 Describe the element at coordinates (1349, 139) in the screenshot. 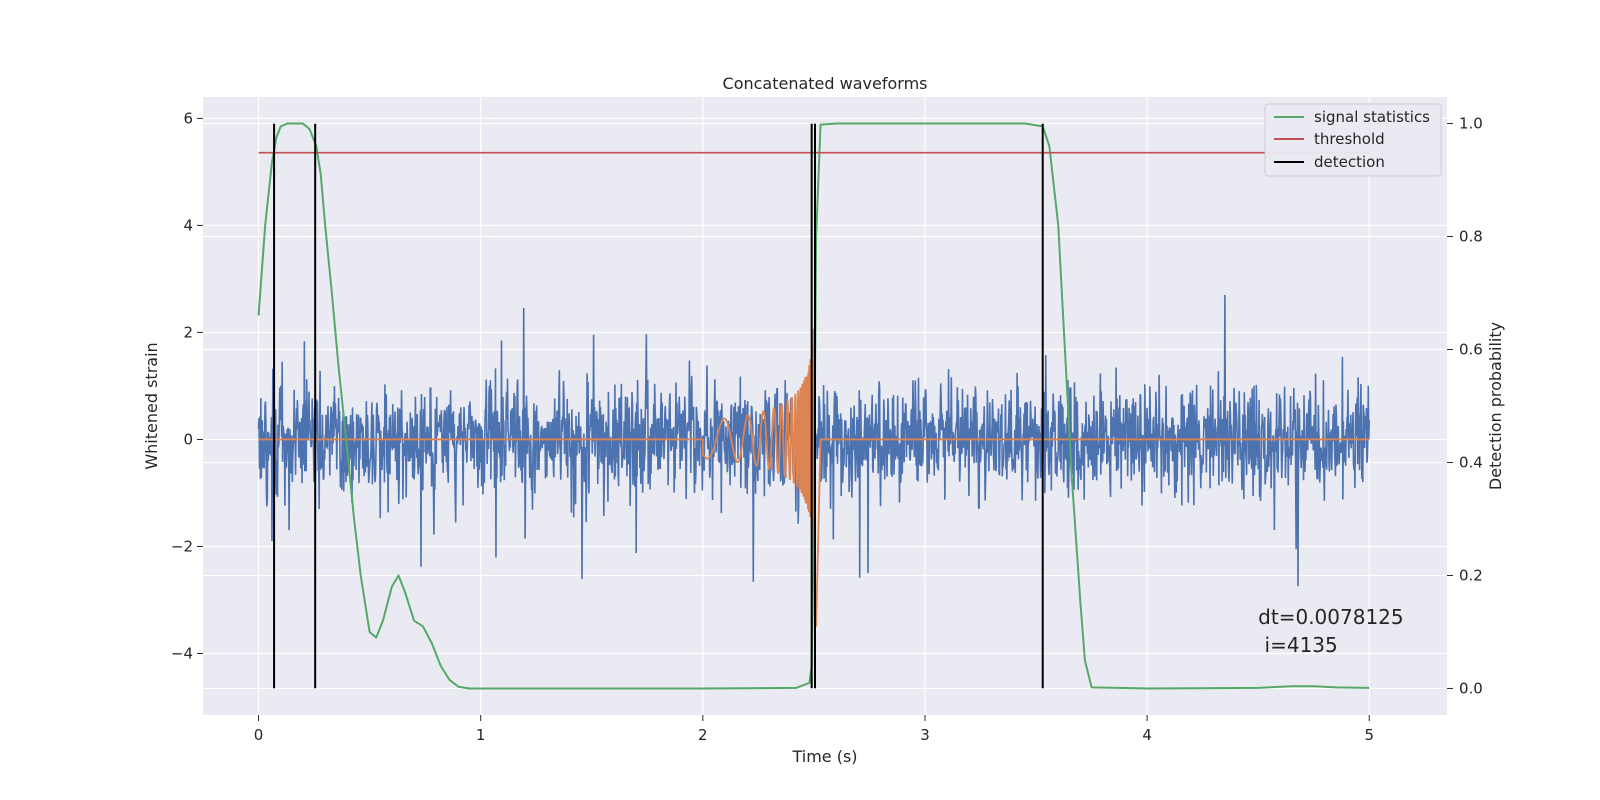

I see `legend-label-threshold: threshold` at that location.